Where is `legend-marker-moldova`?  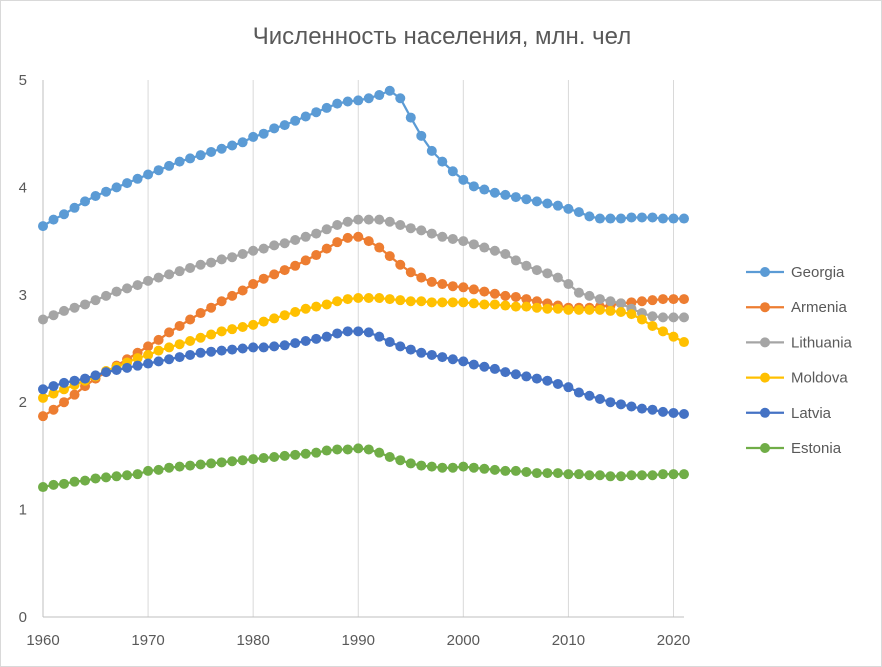
legend-marker-moldova is located at coordinates (765, 377).